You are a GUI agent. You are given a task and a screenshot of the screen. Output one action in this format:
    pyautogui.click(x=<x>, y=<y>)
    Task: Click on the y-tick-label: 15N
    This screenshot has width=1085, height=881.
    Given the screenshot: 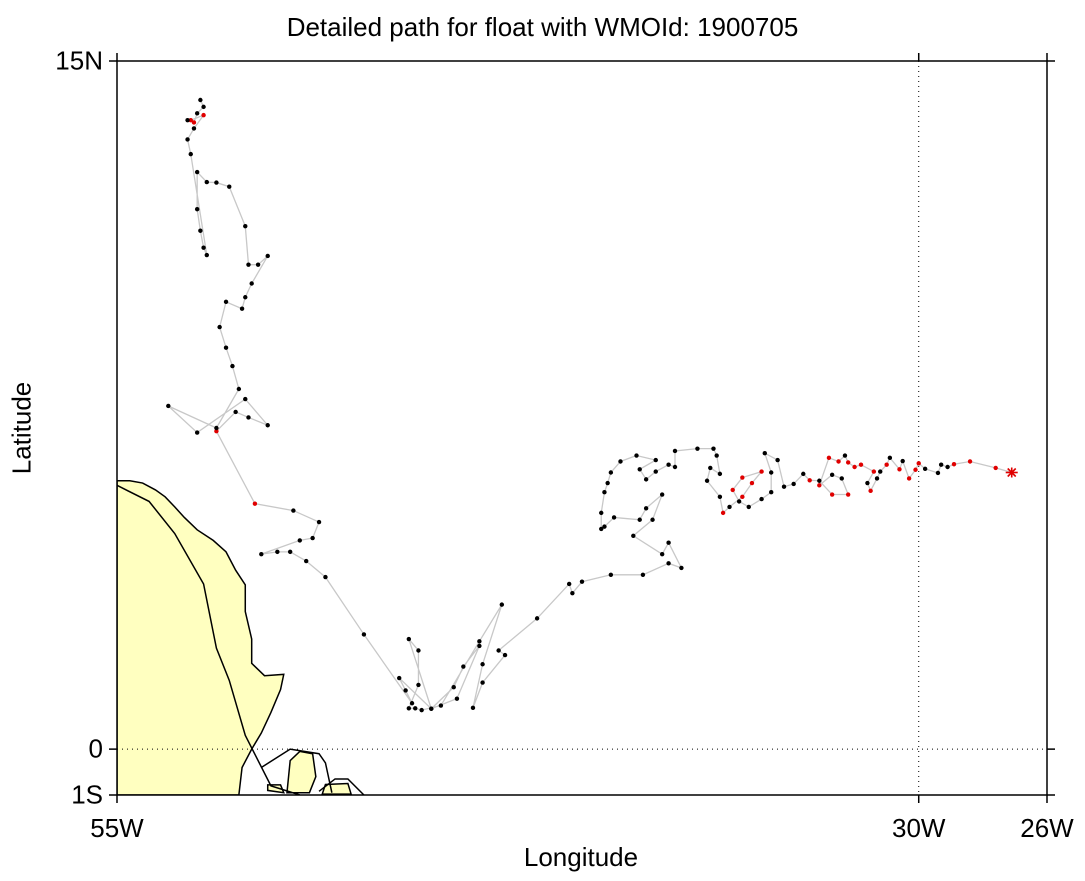 What is the action you would take?
    pyautogui.click(x=79, y=60)
    